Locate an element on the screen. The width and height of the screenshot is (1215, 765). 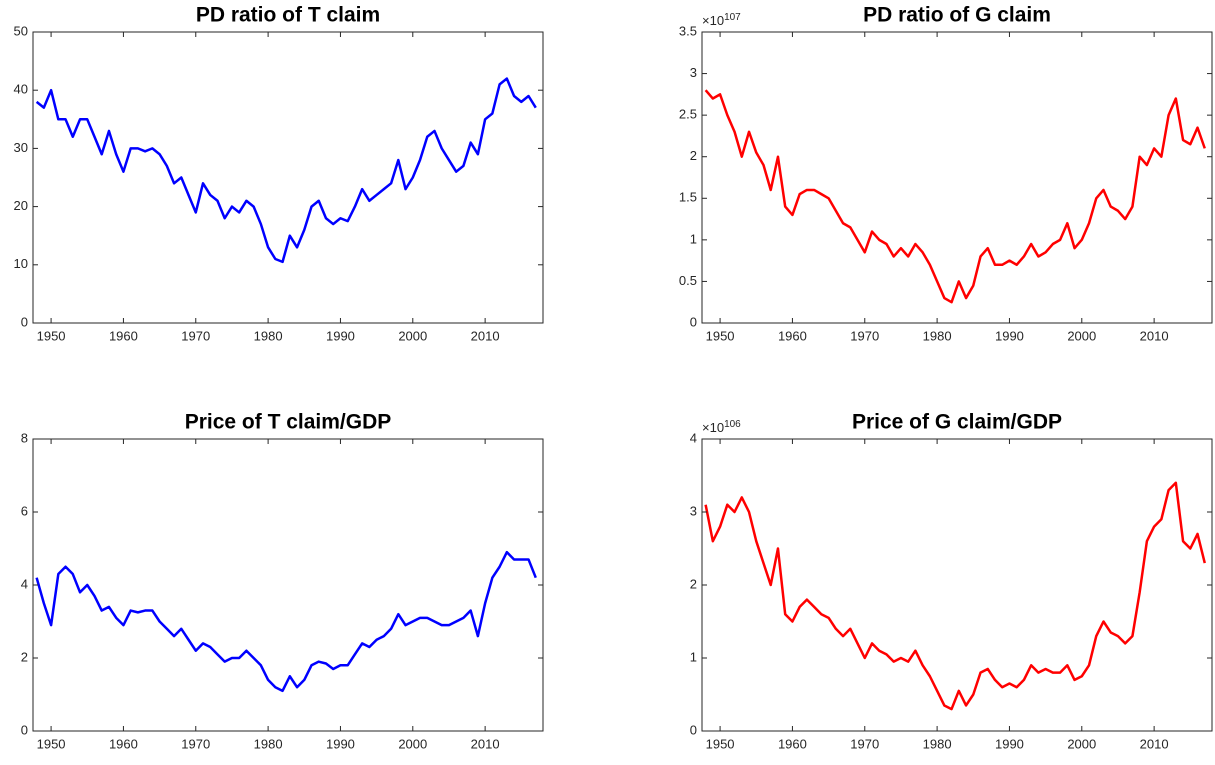
y-tick-label: 0.5 is located at coordinates (688, 280).